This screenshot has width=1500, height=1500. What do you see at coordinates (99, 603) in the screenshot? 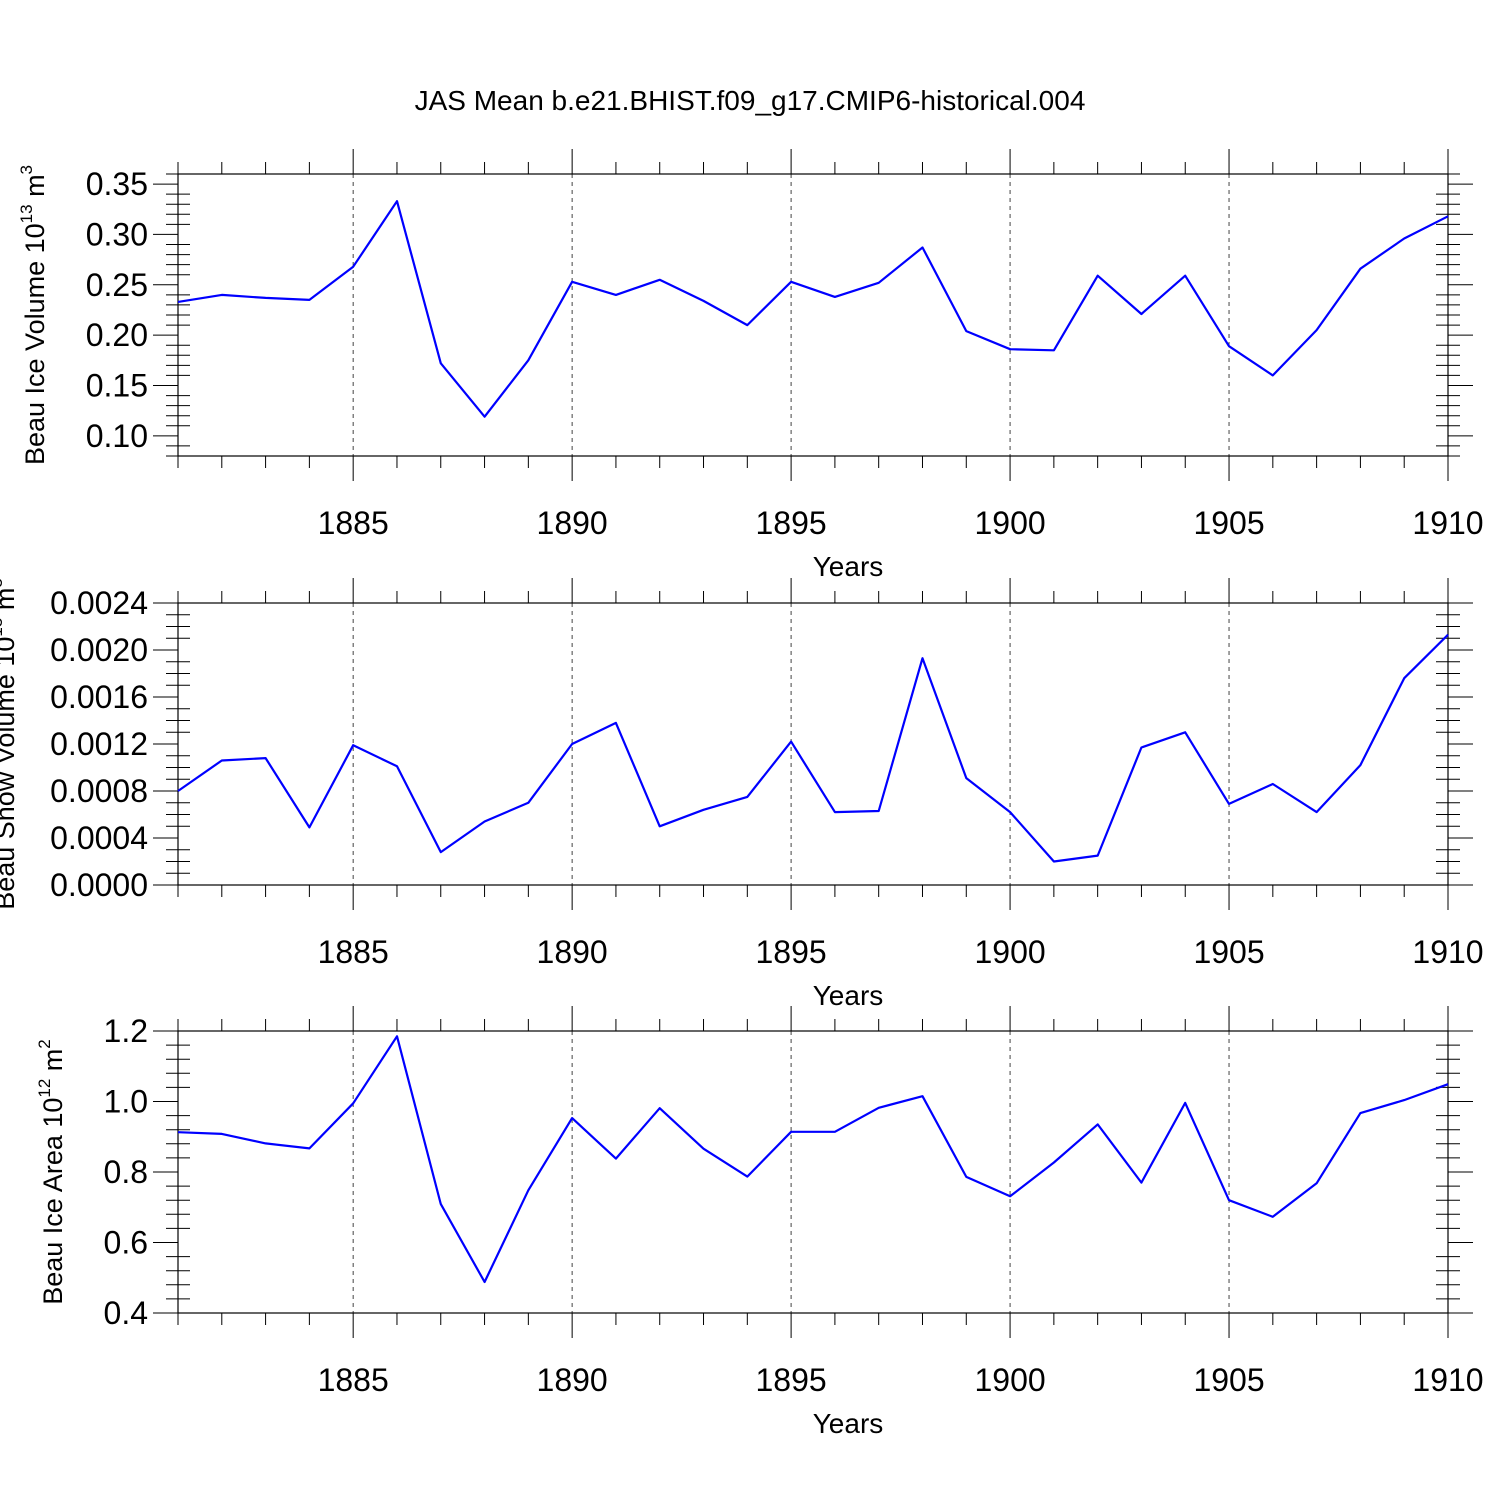
I see `p1-y-tick-label-0.0024: 0.0024` at bounding box center [99, 603].